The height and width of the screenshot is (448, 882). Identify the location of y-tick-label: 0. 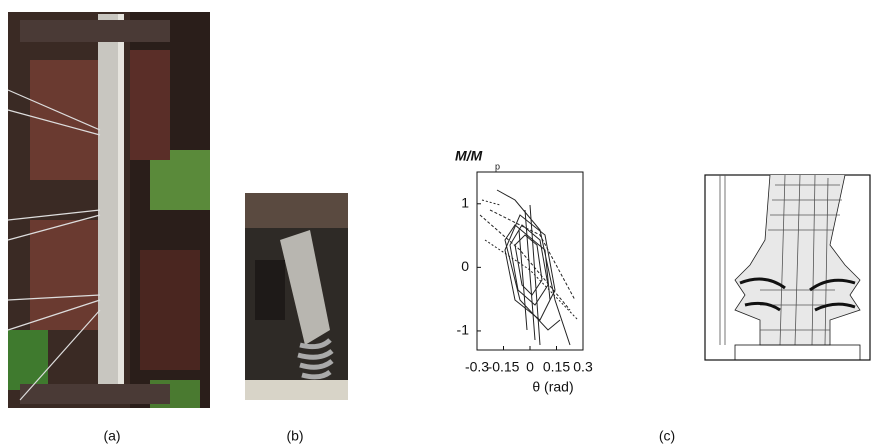
(465, 266).